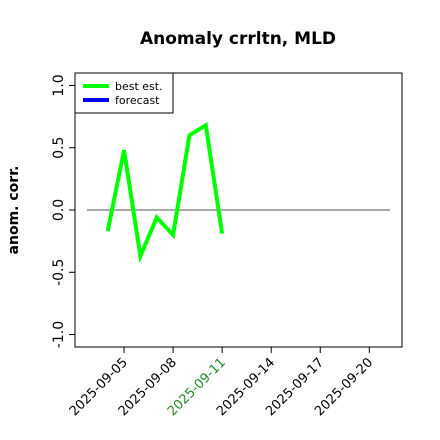 The height and width of the screenshot is (440, 440). What do you see at coordinates (59, 148) in the screenshot?
I see `y-tick-label: 0.5` at bounding box center [59, 148].